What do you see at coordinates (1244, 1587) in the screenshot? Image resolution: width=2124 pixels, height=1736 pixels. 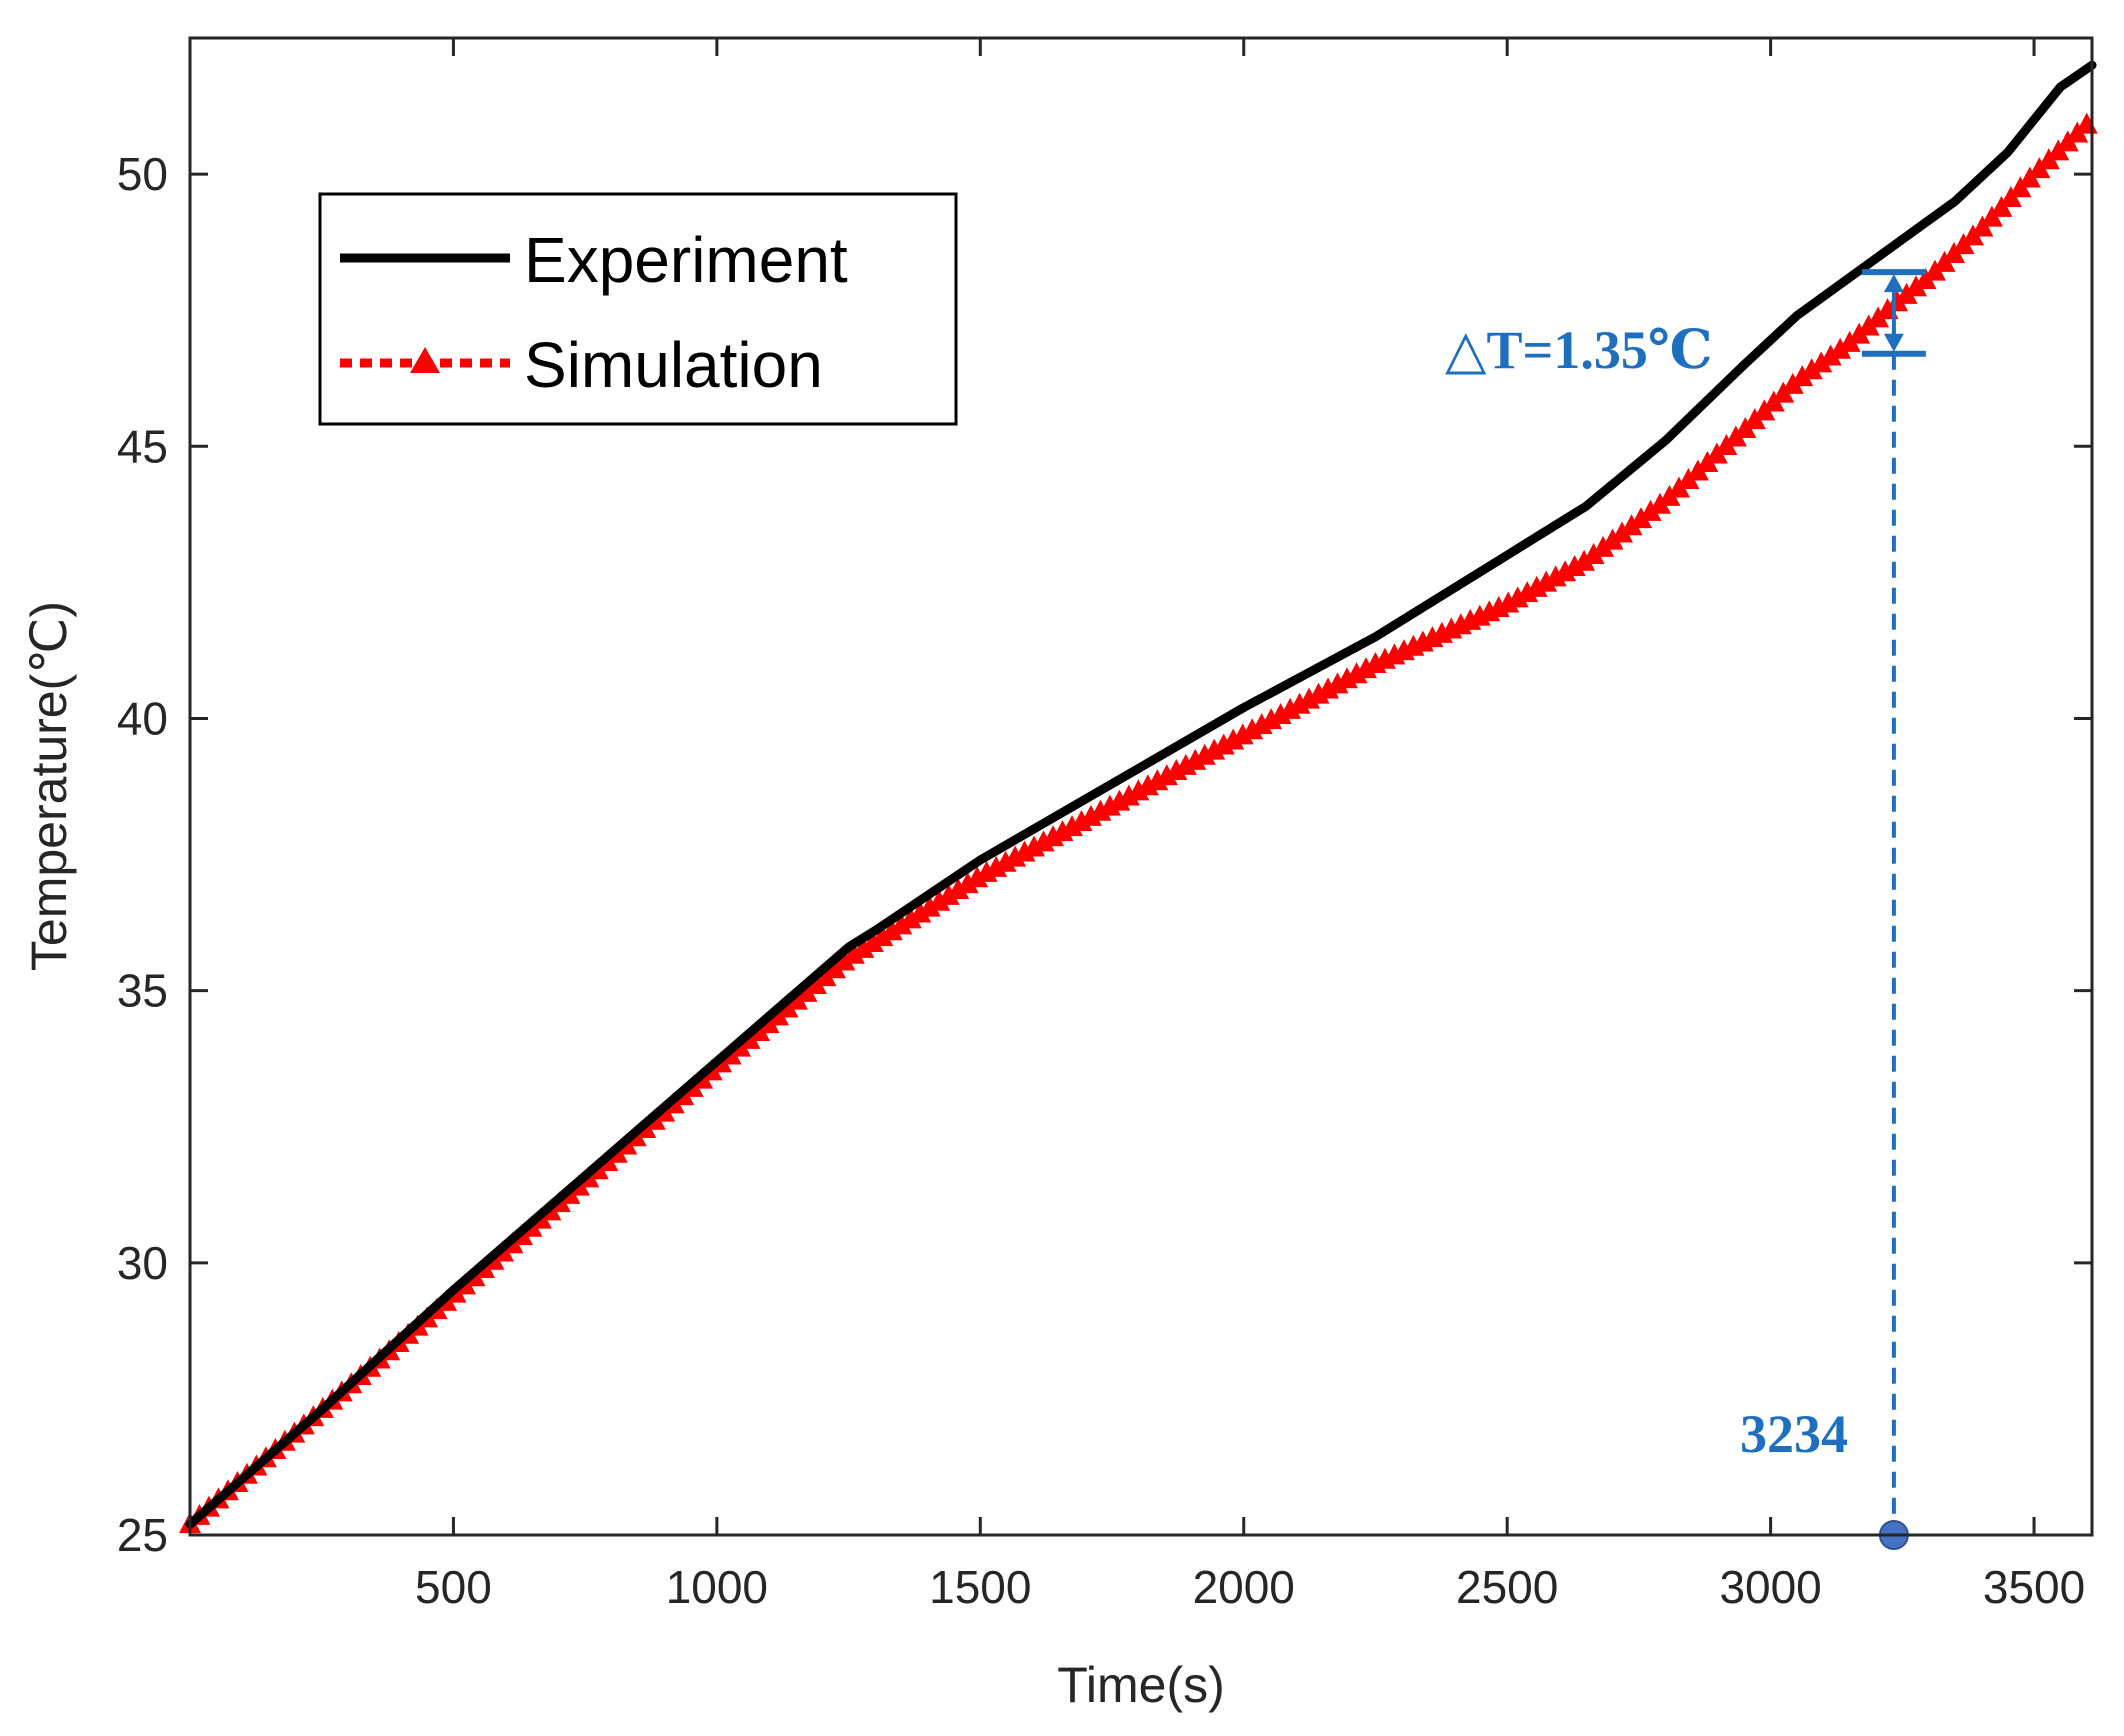 I see `x-tick-label: 2000` at bounding box center [1244, 1587].